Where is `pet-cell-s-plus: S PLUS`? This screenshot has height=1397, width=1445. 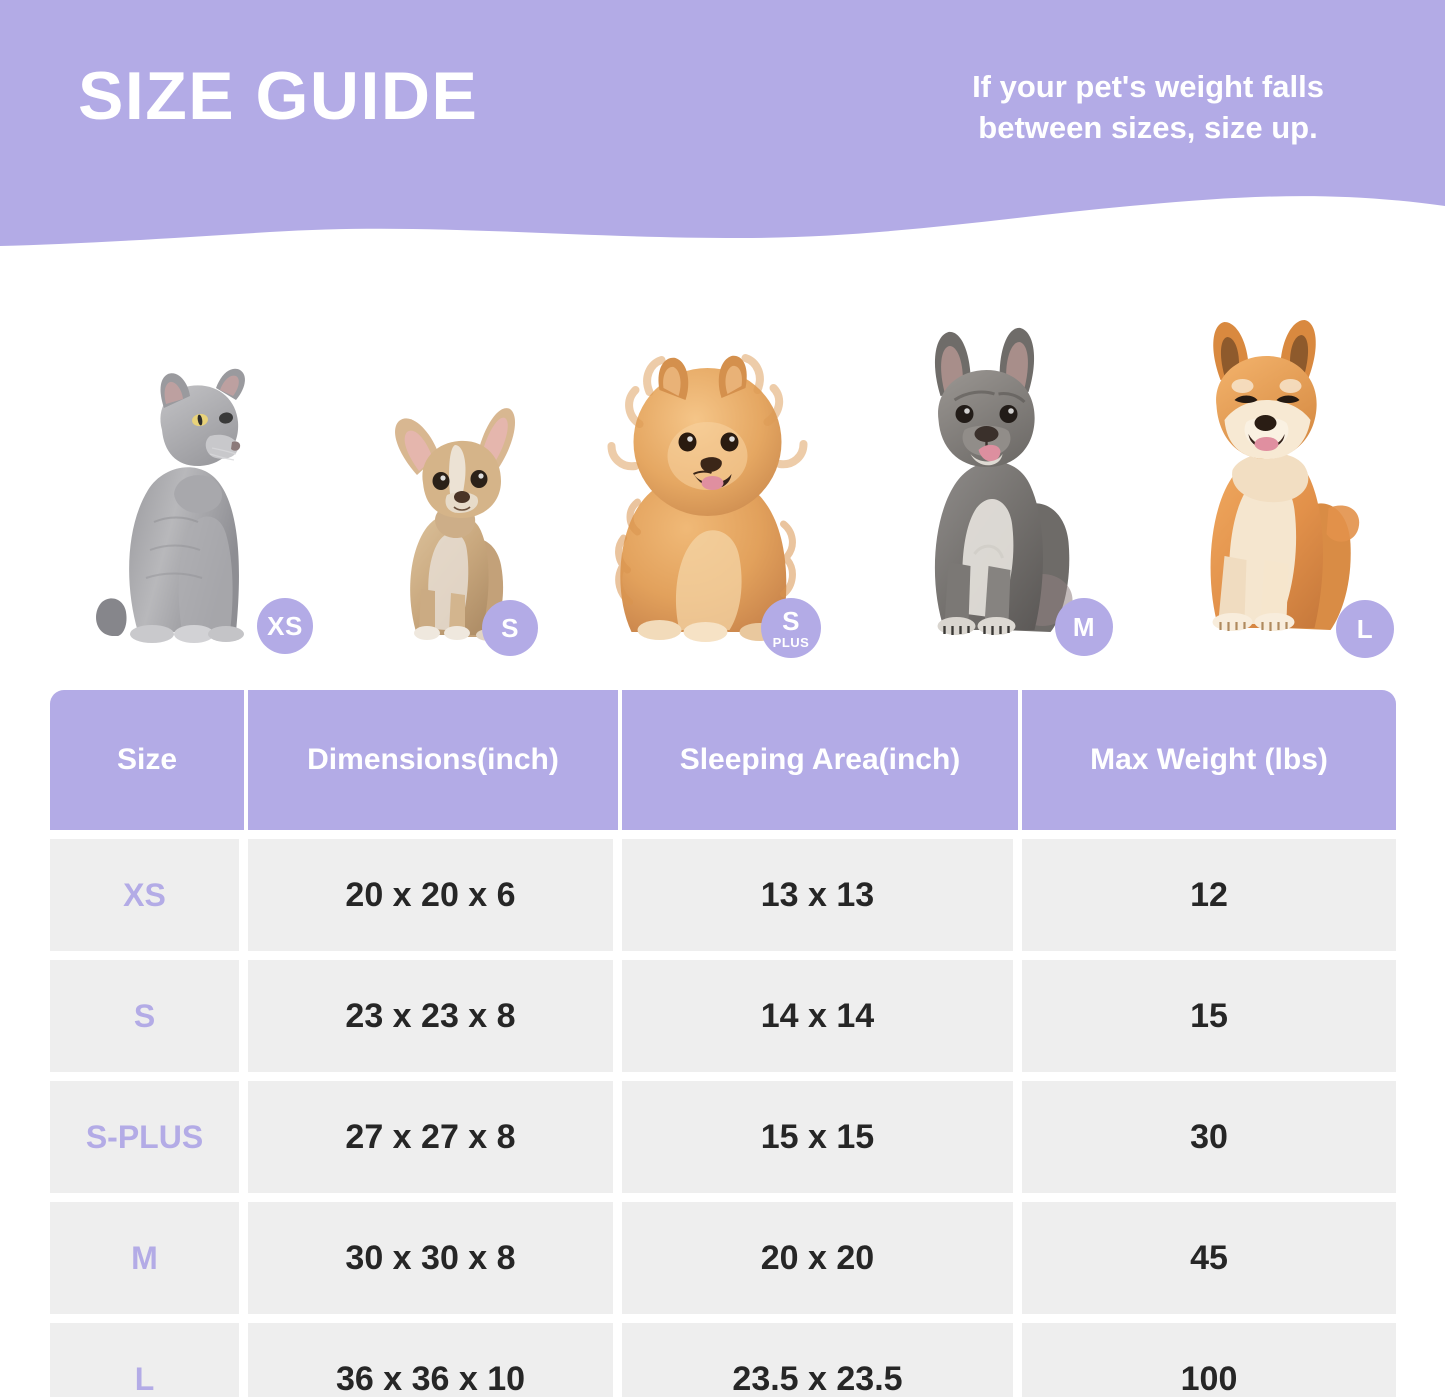 pet-cell-s-plus: S PLUS is located at coordinates (715, 462).